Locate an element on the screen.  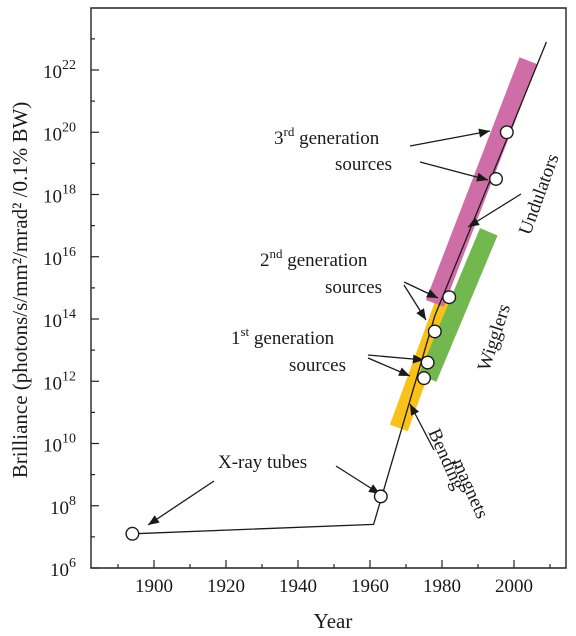
data-point-1998 is located at coordinates (506, 132).